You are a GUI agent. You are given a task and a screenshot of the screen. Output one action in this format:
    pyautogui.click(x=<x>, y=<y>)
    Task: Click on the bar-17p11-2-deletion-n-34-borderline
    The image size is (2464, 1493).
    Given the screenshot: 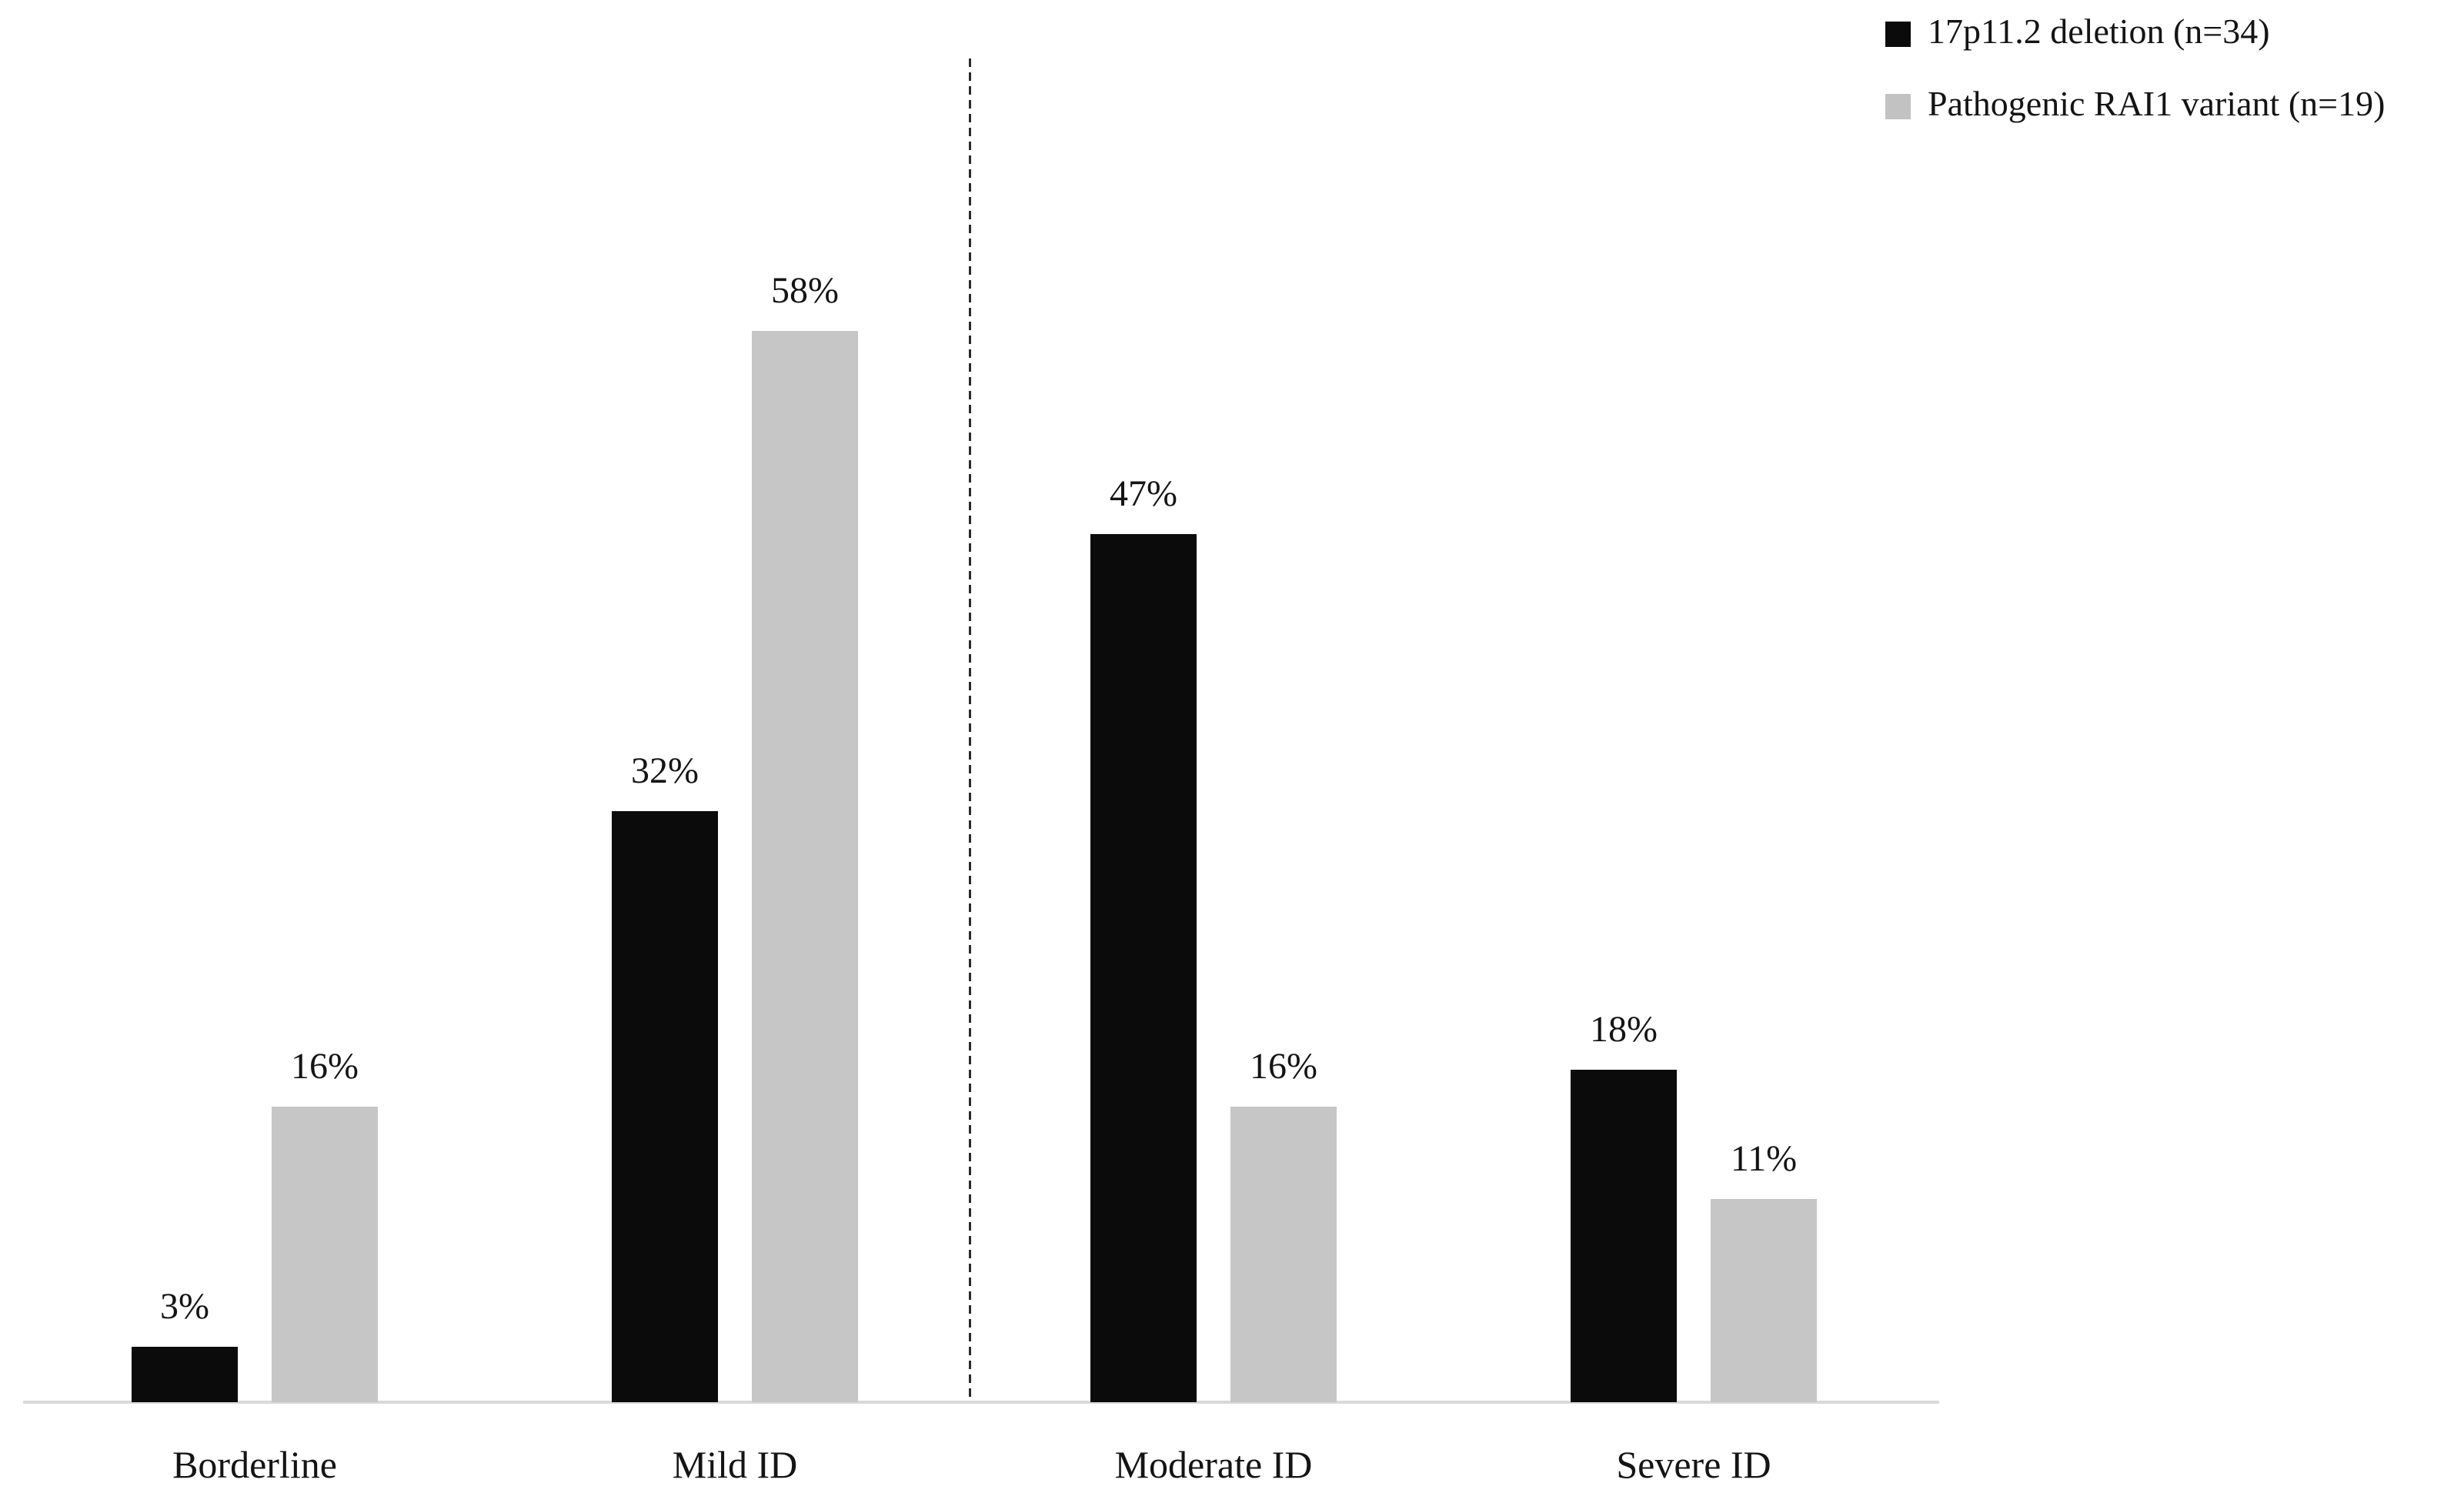 What is the action you would take?
    pyautogui.click(x=185, y=1375)
    